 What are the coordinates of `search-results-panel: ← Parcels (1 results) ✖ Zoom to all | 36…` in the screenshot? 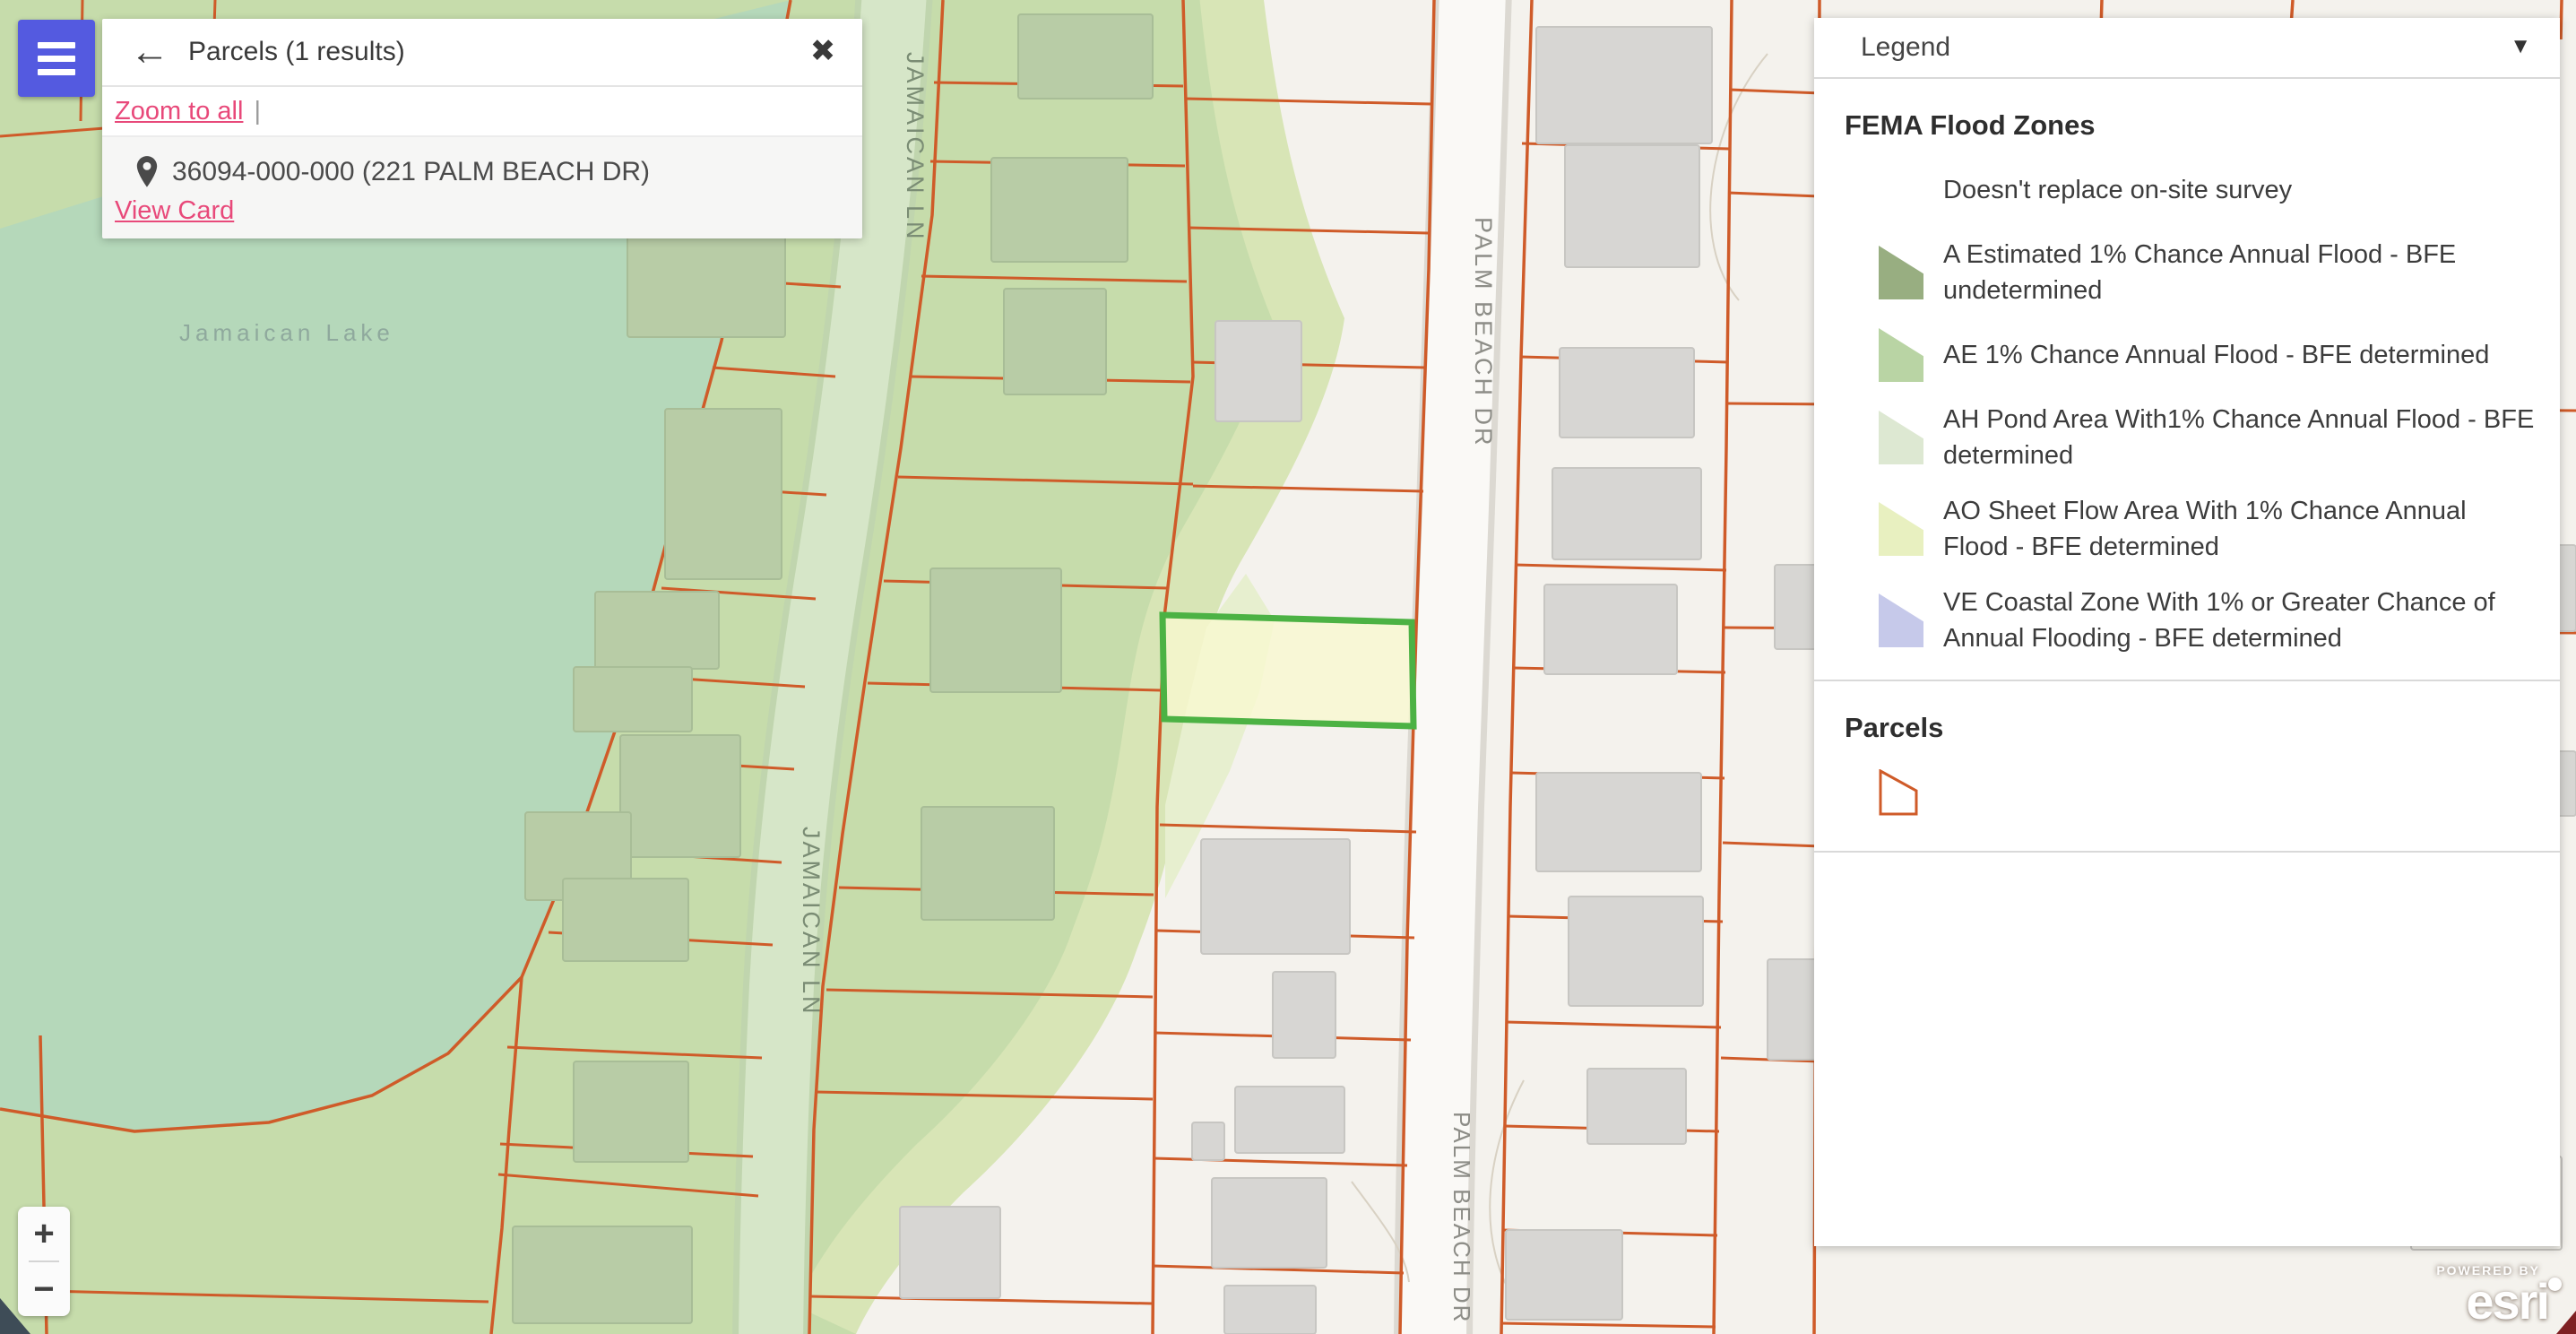 It's located at (482, 128).